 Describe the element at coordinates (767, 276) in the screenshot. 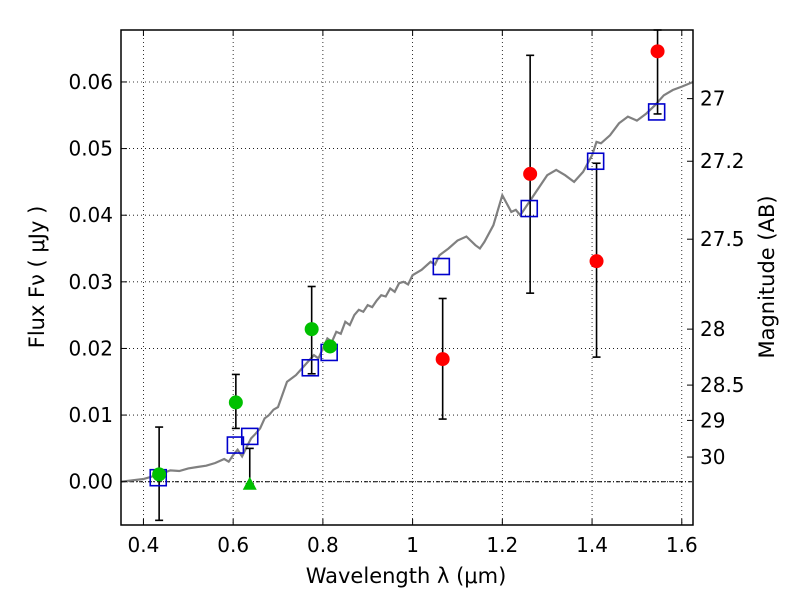

I see `right-axis-label: Magnitude (AB)` at that location.